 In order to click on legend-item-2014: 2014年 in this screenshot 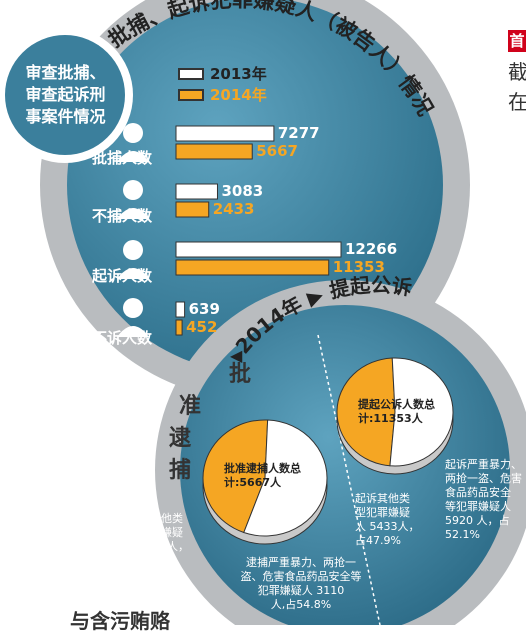, I will do `click(222, 94)`.